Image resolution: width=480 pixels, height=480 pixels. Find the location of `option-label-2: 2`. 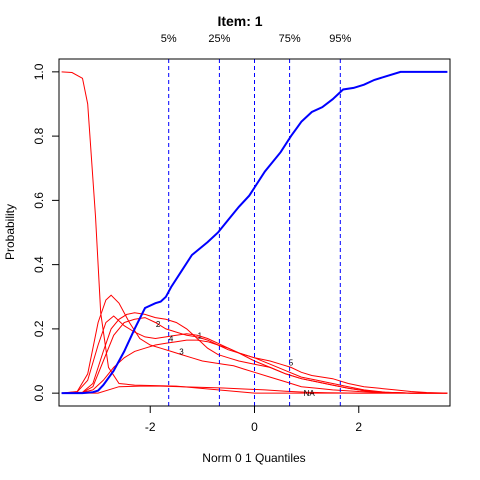

option-label-2: 2 is located at coordinates (158, 324).